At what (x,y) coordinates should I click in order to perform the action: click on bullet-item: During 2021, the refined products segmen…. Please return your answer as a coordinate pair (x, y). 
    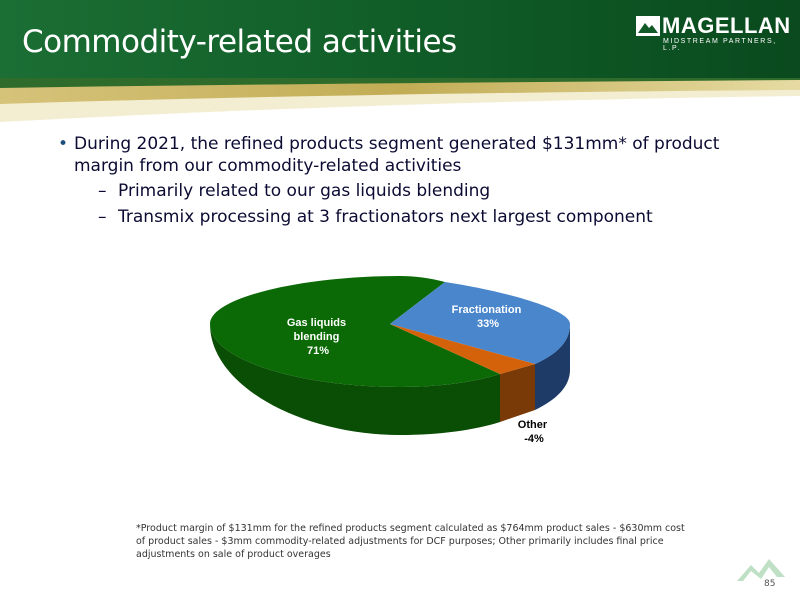
    Looking at the image, I should click on (403, 155).